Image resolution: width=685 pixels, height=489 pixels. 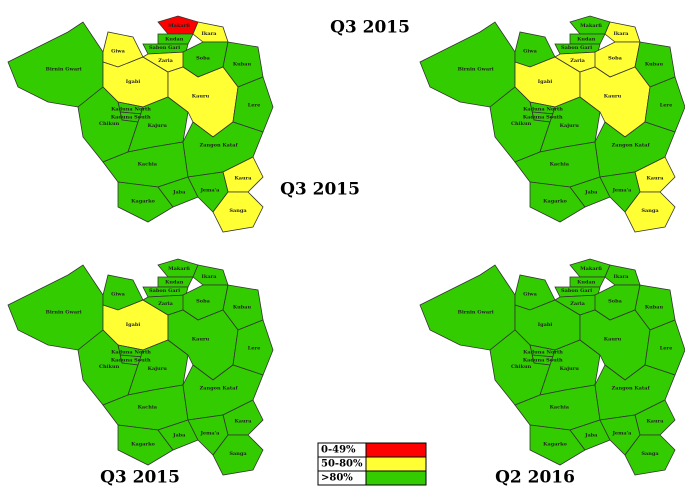 What do you see at coordinates (342, 464) in the screenshot?
I see `legend-label: 50-80%` at bounding box center [342, 464].